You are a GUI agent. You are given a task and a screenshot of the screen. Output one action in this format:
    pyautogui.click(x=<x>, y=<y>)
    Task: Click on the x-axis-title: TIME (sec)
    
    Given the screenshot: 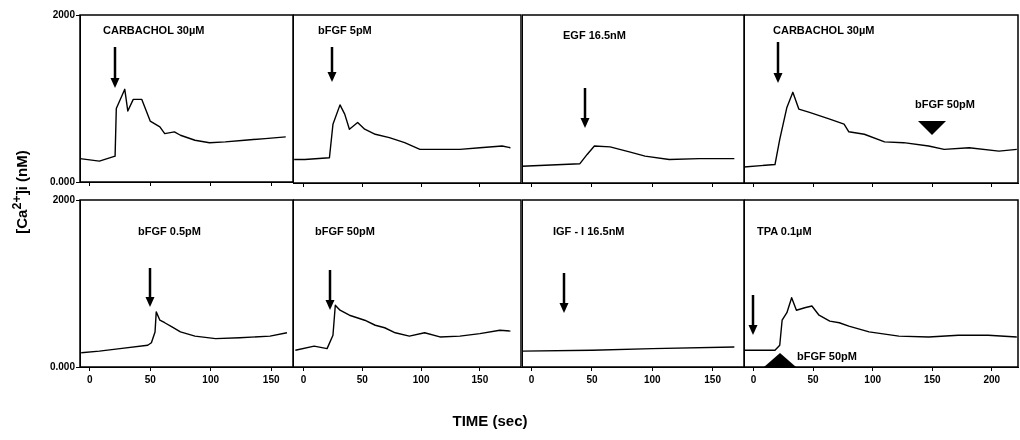 What is the action you would take?
    pyautogui.click(x=490, y=420)
    